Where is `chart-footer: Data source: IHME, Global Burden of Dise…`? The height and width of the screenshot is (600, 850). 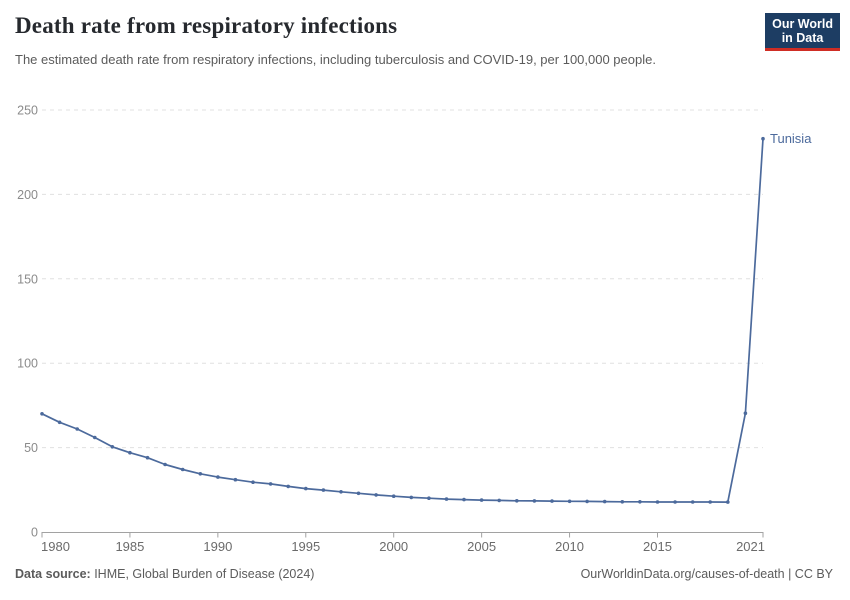
chart-footer: Data source: IHME, Global Burden of Dise… is located at coordinates (424, 574).